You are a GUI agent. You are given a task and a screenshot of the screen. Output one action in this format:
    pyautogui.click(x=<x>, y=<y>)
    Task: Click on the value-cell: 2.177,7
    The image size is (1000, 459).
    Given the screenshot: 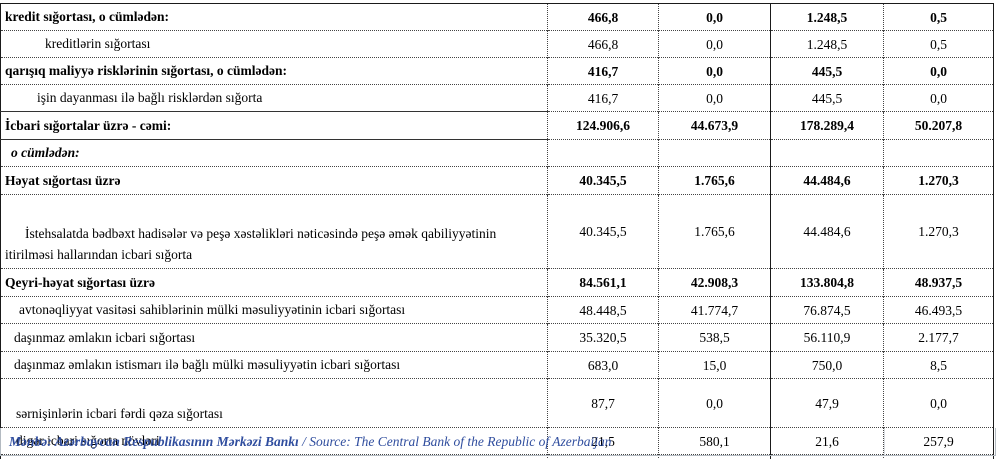 What is the action you would take?
    pyautogui.click(x=938, y=337)
    